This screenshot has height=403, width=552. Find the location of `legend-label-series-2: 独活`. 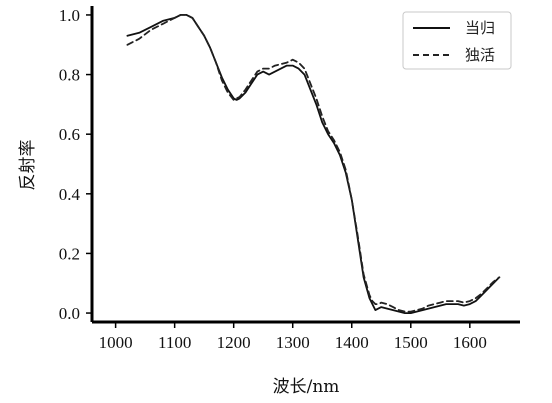

legend-label-series-2: 独活 is located at coordinates (480, 55).